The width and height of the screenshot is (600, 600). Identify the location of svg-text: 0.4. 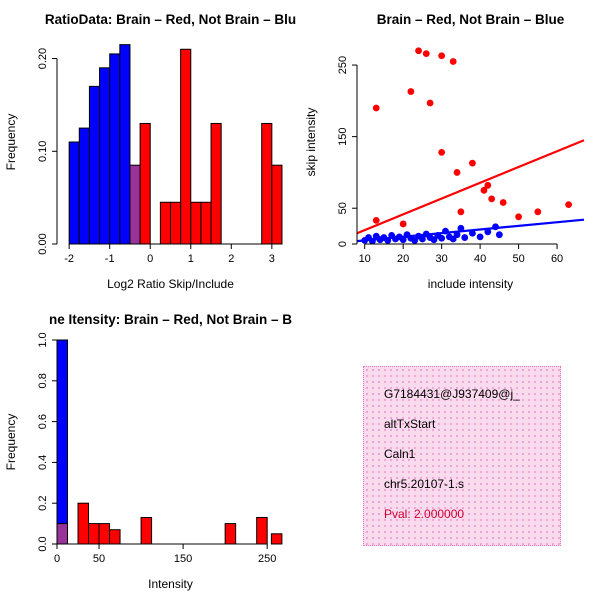
(43, 462).